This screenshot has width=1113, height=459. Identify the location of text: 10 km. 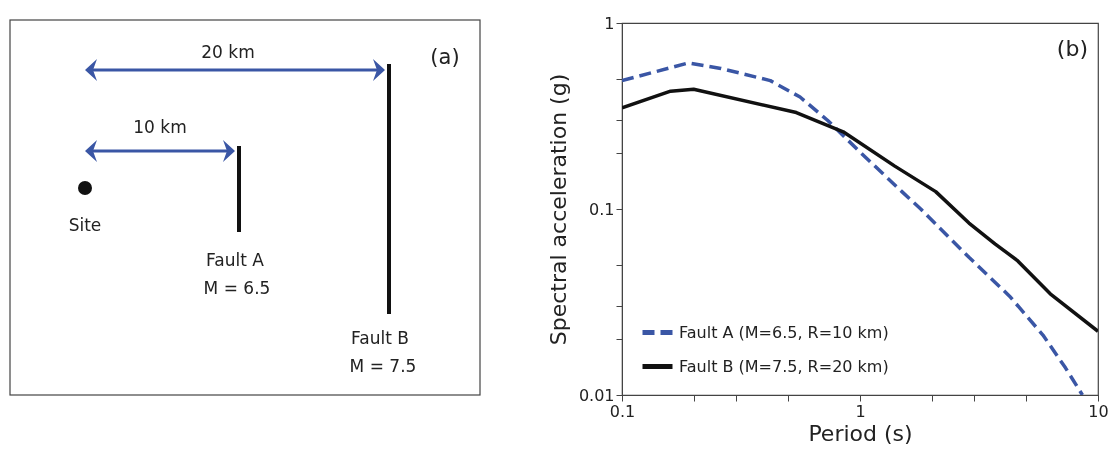
(160, 127).